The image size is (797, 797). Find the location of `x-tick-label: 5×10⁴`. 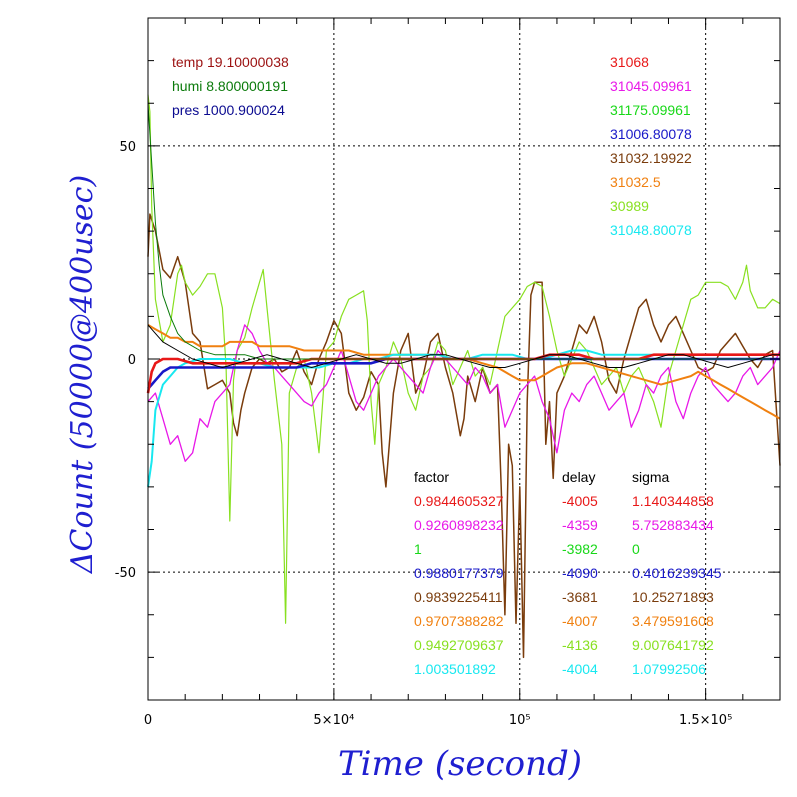

x-tick-label: 5×10⁴ is located at coordinates (333, 720).